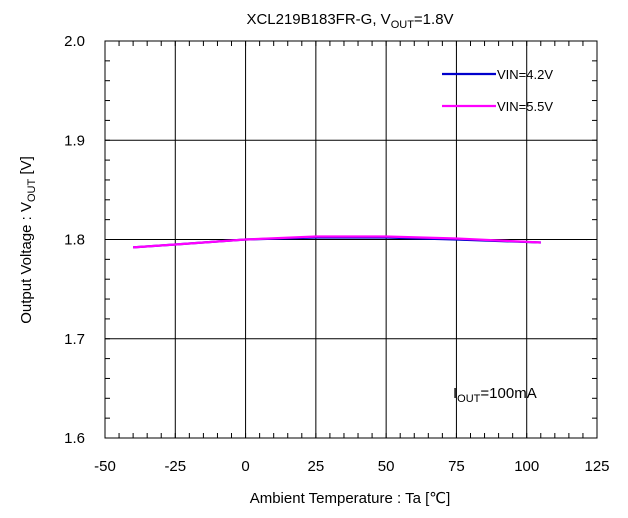  Describe the element at coordinates (245, 466) in the screenshot. I see `x-tick-label: 0` at that location.